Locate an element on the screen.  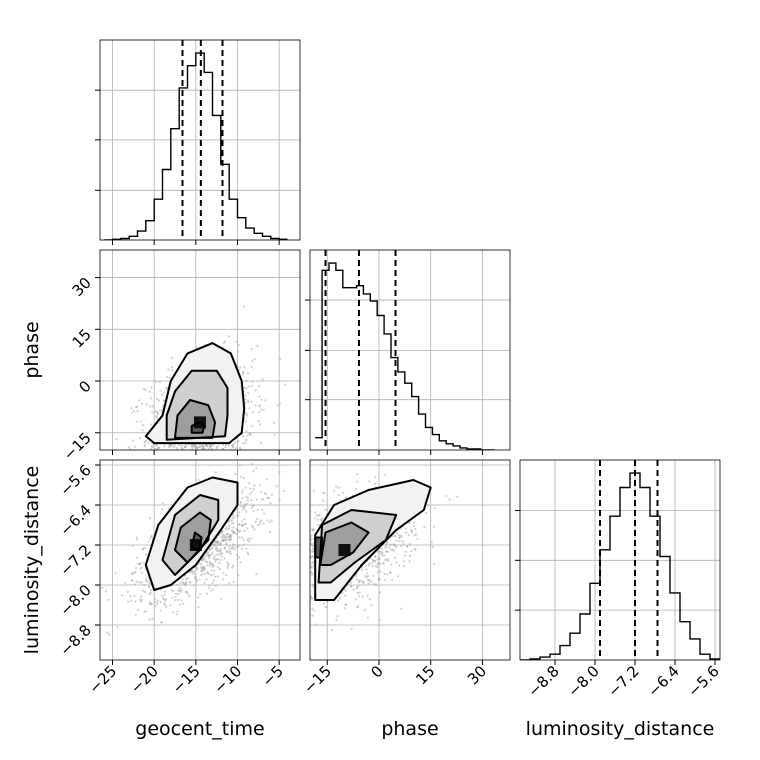
x-tick-label: −20 is located at coordinates (144, 679).